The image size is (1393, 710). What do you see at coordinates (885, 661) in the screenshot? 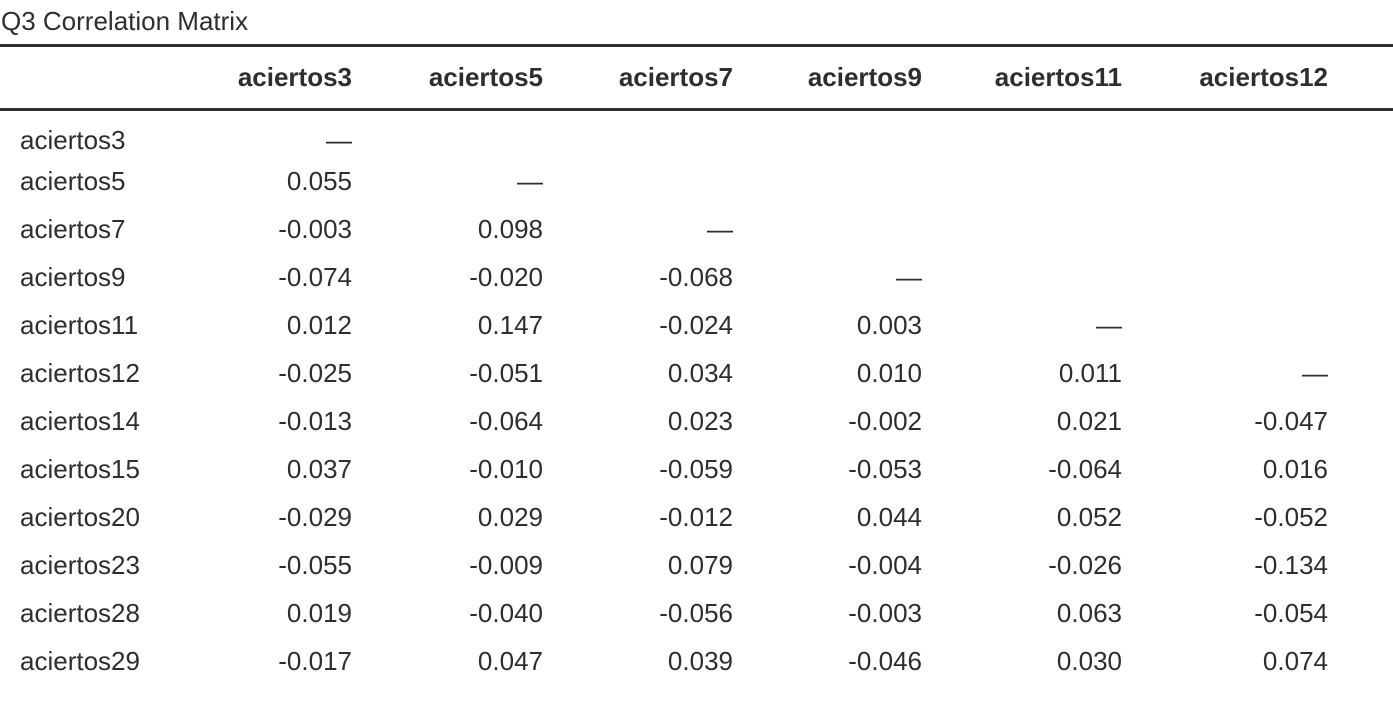
I see `correlation-value-cell: -0.046` at bounding box center [885, 661].